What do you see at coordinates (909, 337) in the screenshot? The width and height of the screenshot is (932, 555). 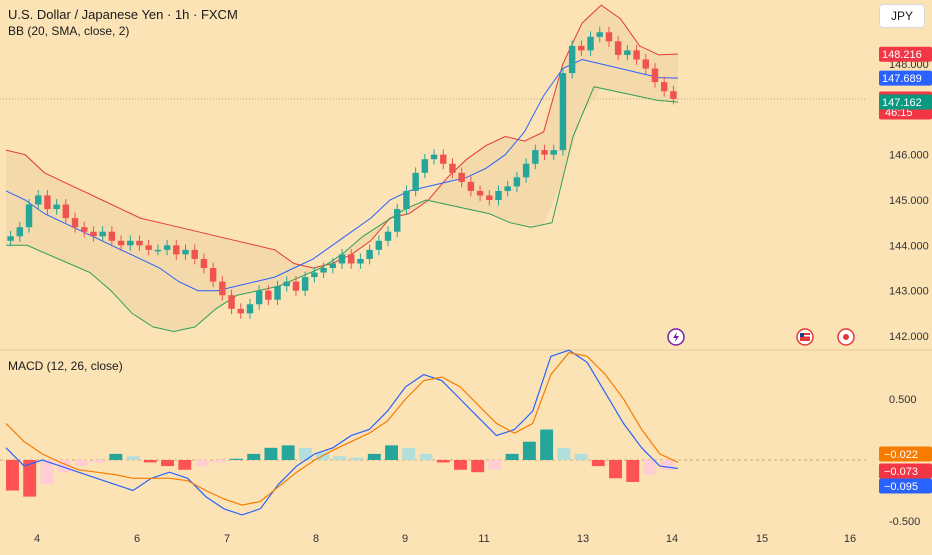 I see `price-axis-tick: 142.000` at bounding box center [909, 337].